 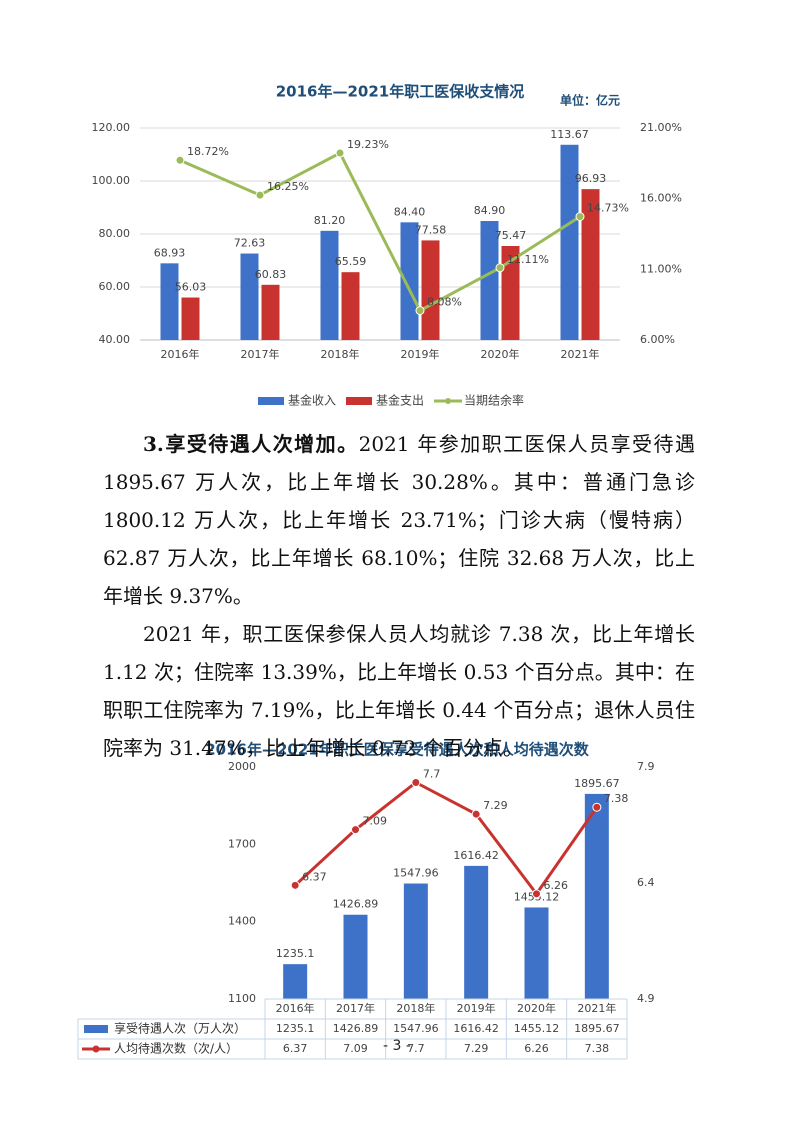 What do you see at coordinates (432, 773) in the screenshot?
I see `data-label: 7.7` at bounding box center [432, 773].